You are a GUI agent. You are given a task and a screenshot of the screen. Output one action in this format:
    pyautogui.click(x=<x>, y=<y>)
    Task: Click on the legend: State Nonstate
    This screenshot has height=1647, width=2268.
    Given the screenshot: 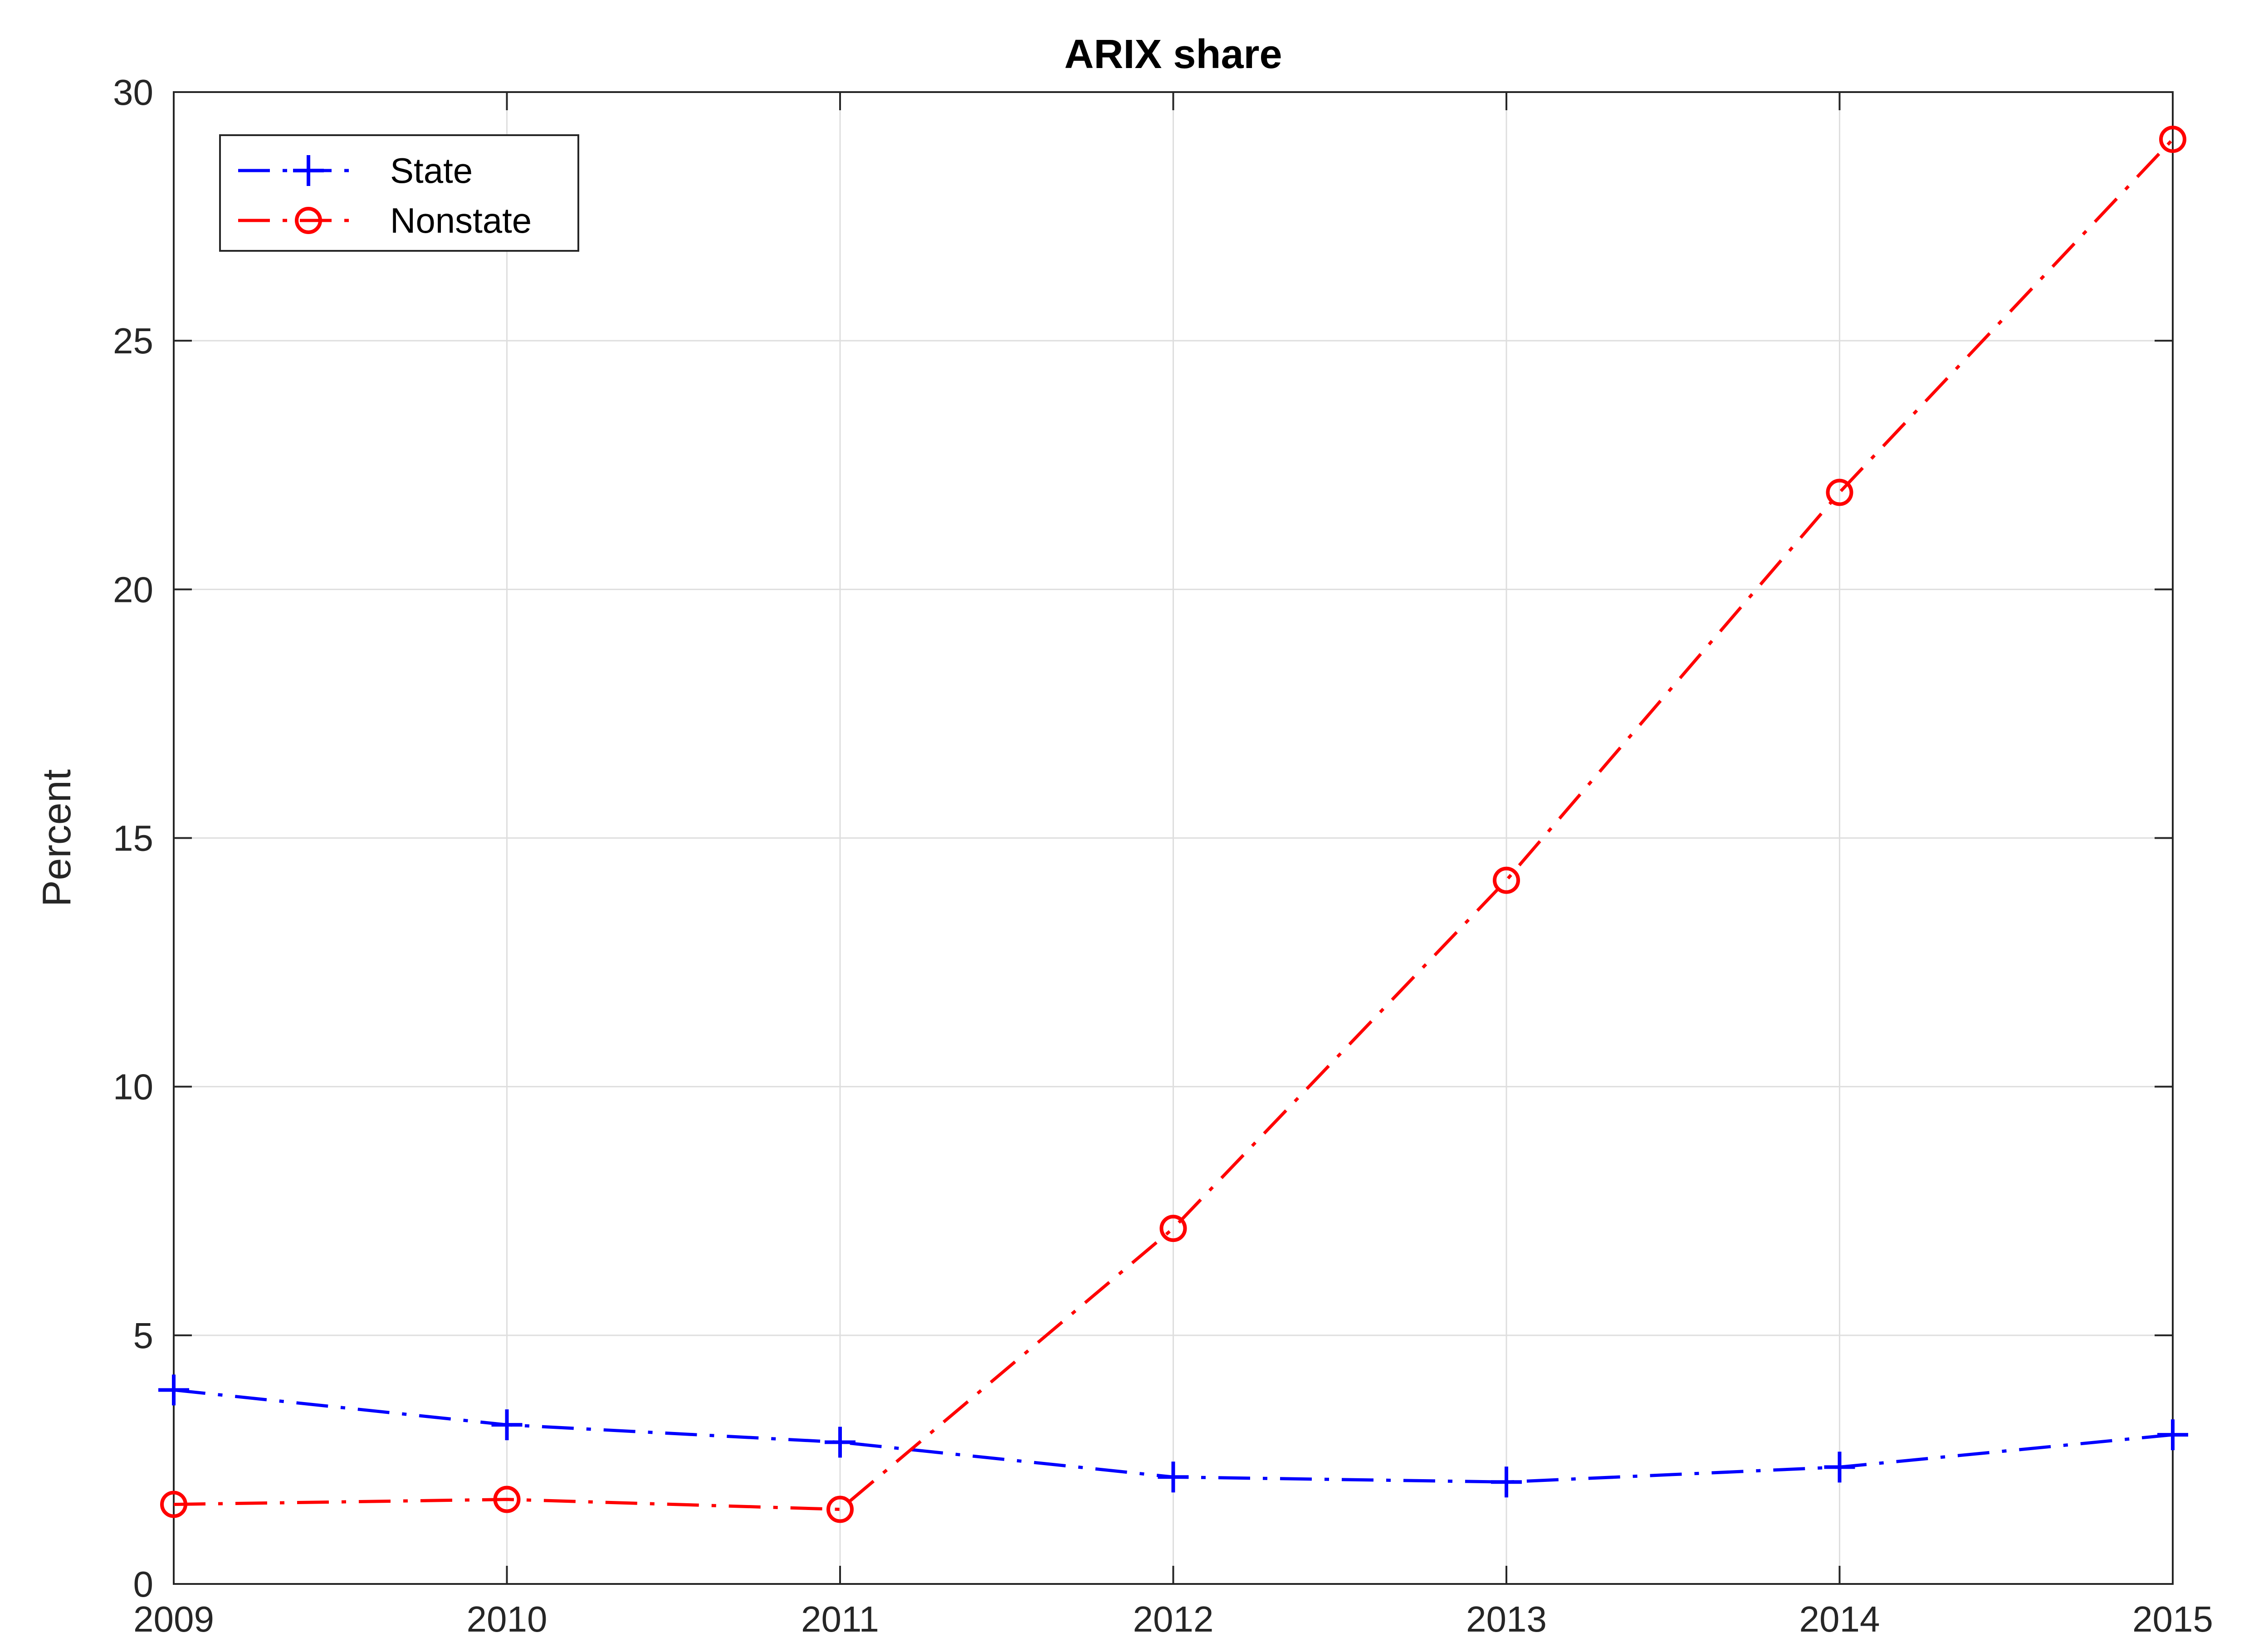 What is the action you would take?
    pyautogui.click(x=399, y=193)
    